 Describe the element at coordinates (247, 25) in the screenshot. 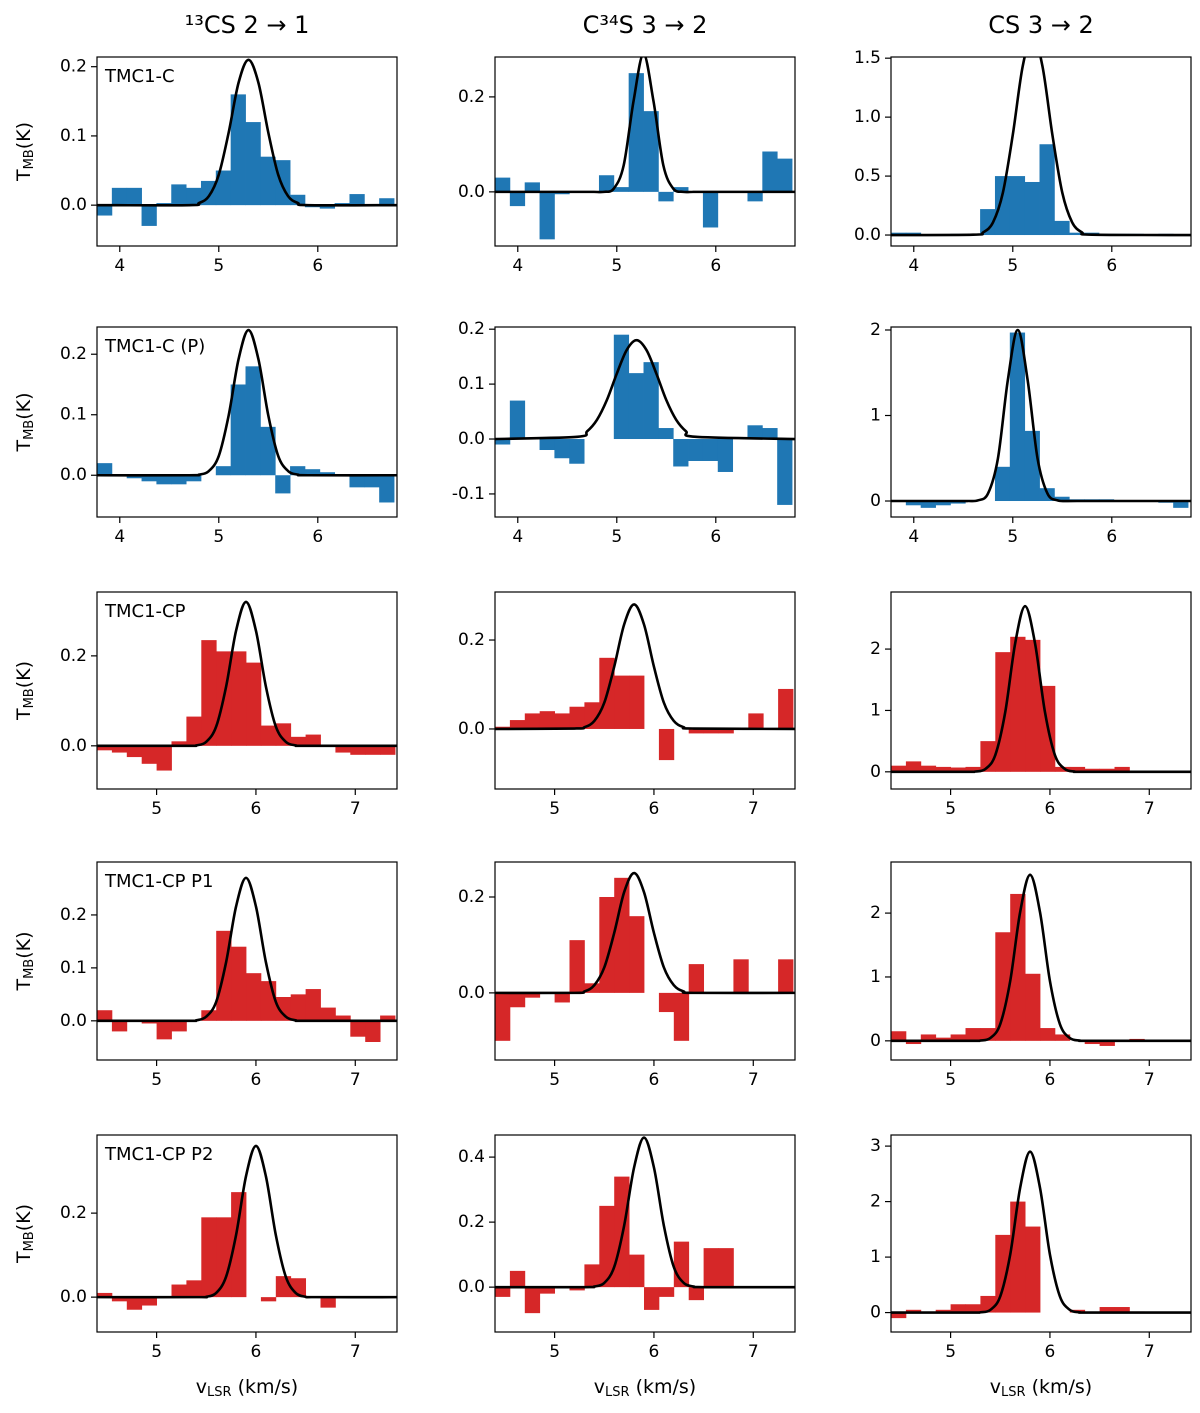

I see `column-title: ¹³CS 2 → 1` at that location.